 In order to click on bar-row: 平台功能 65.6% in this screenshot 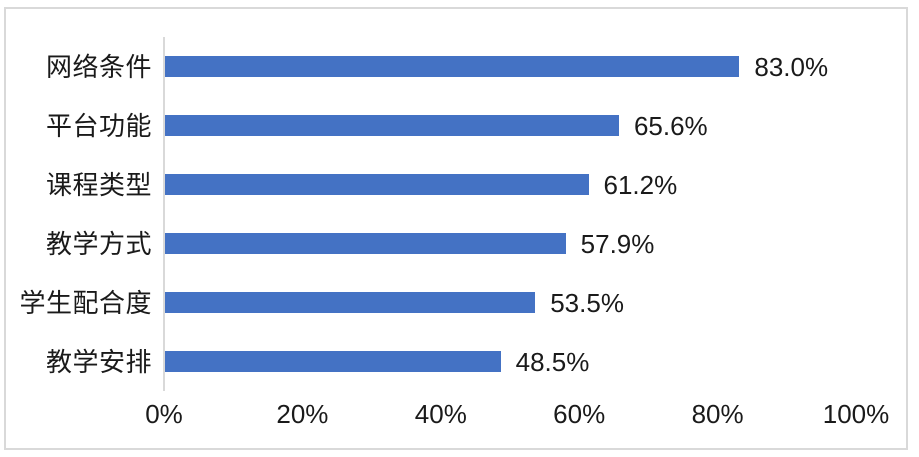, I will do `click(459, 125)`.